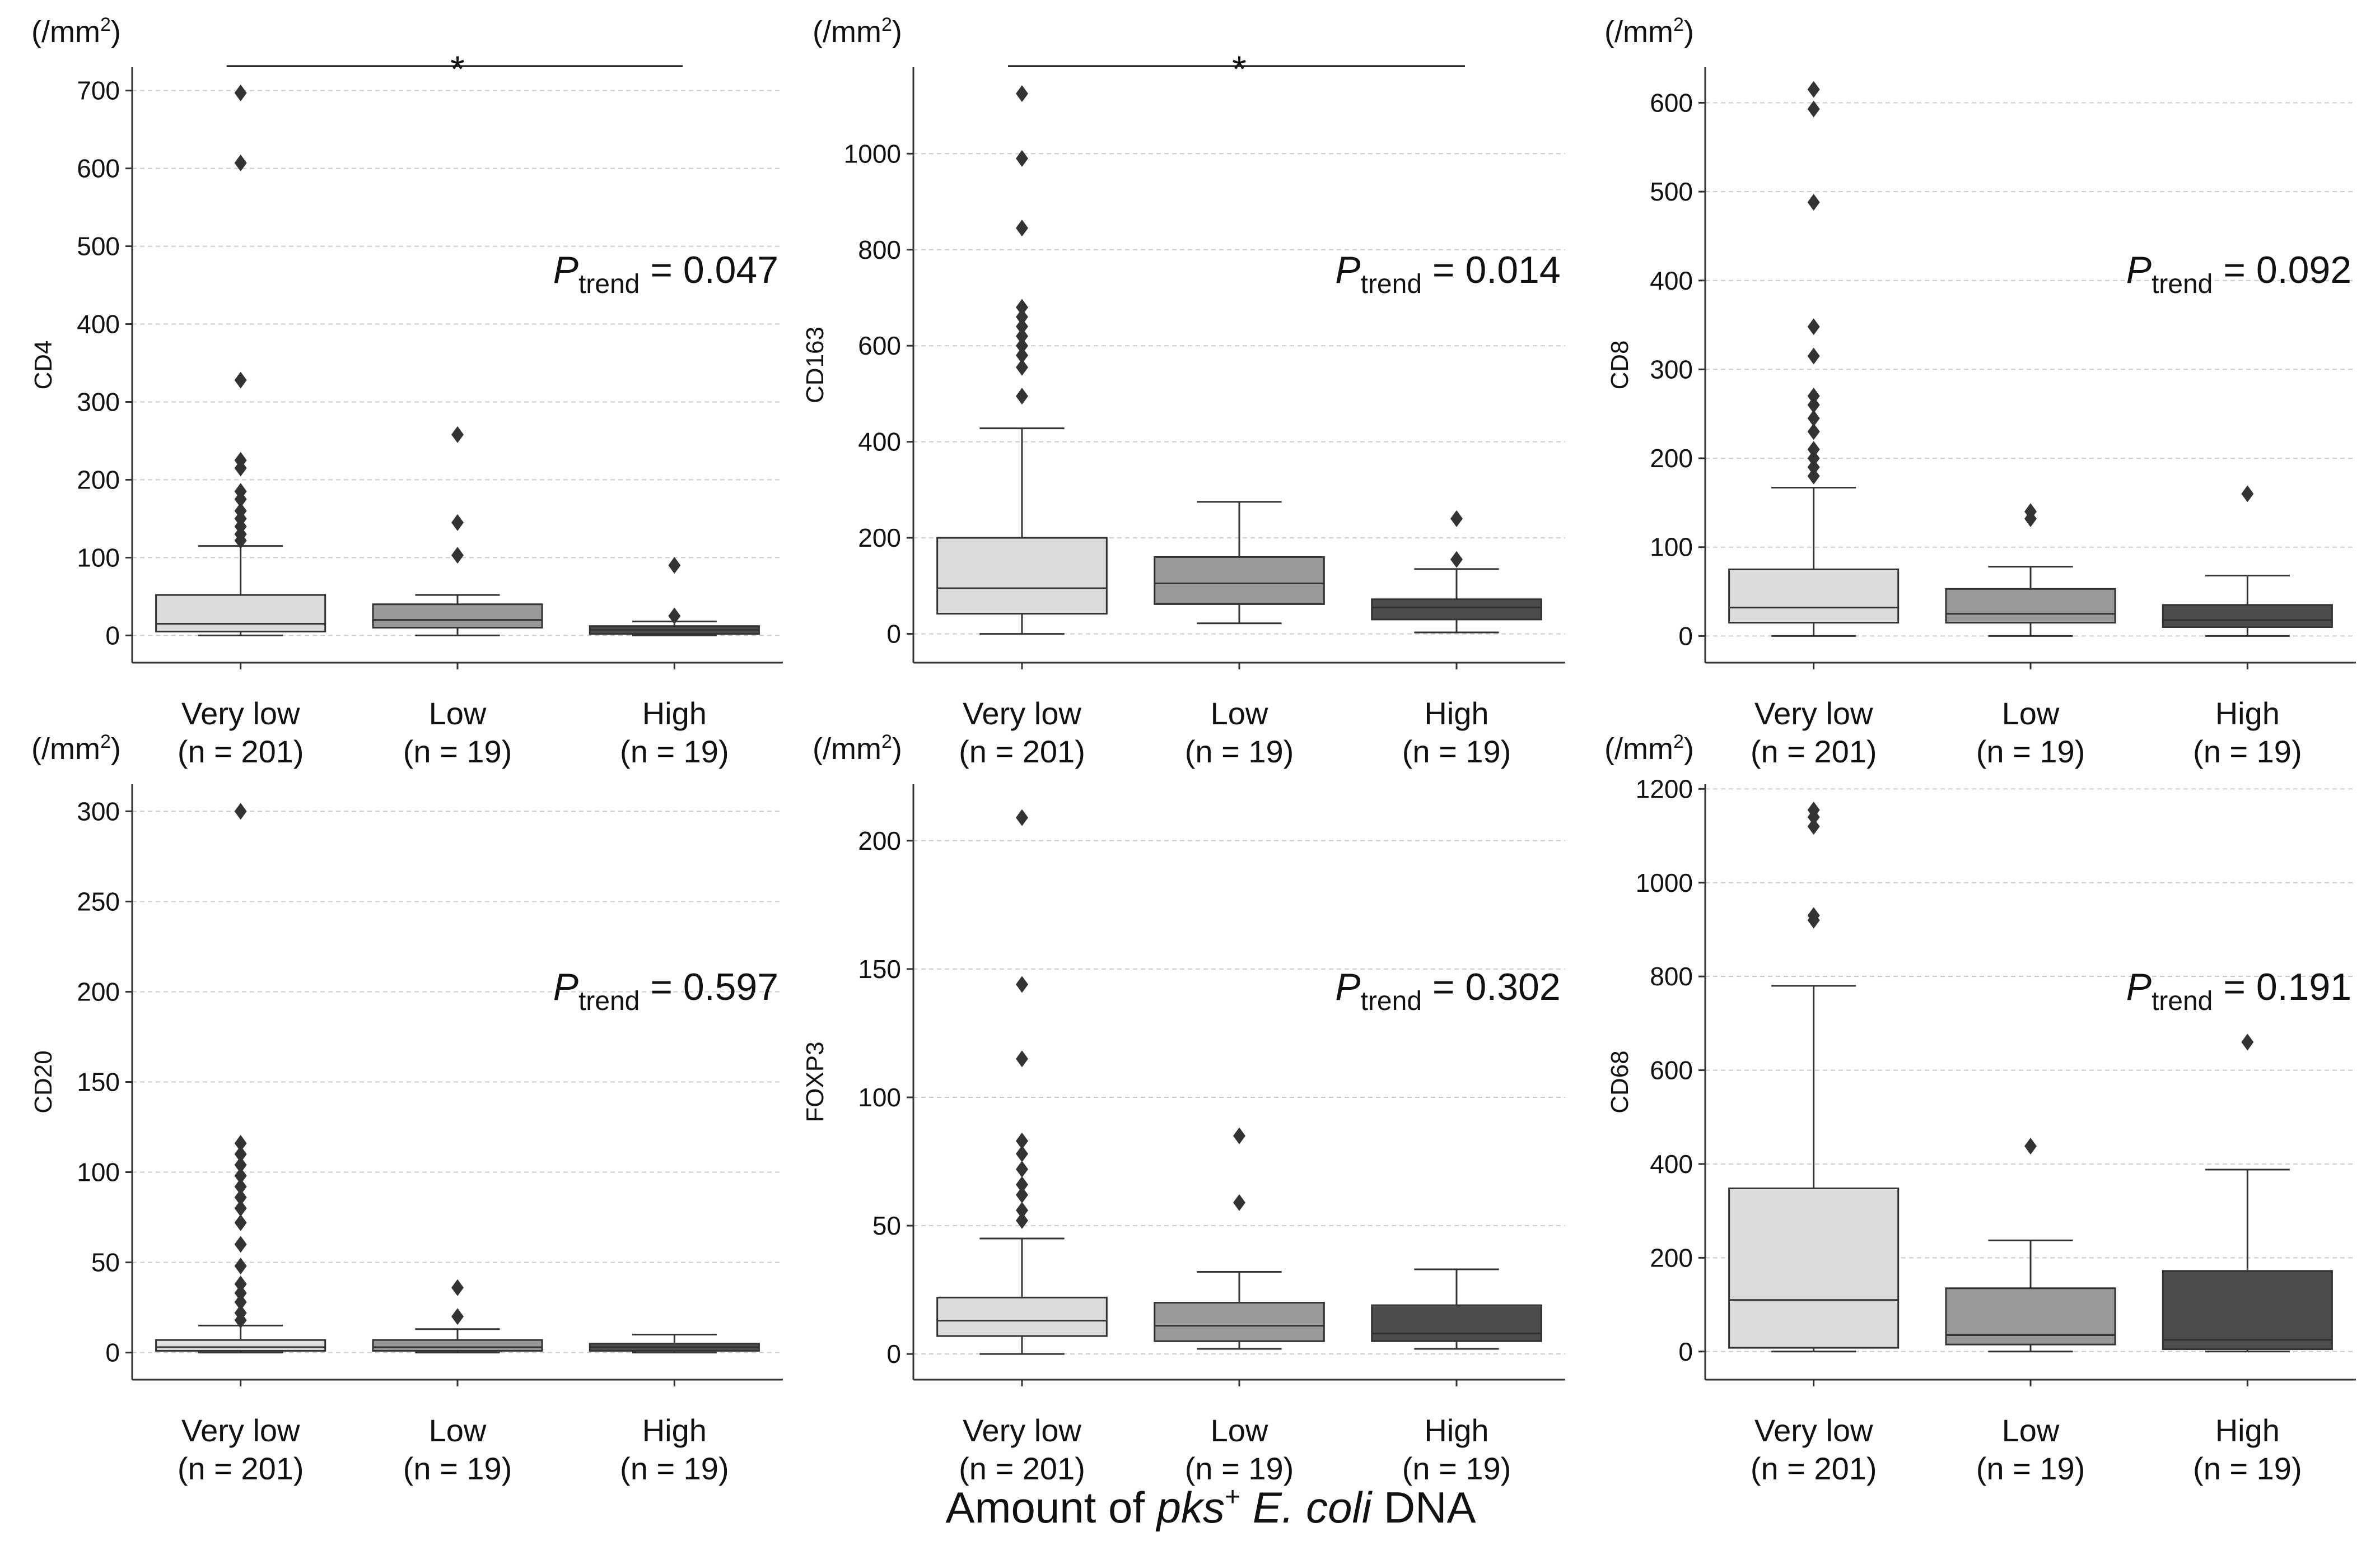  I want to click on y-tick-label: 50, so click(887, 1226).